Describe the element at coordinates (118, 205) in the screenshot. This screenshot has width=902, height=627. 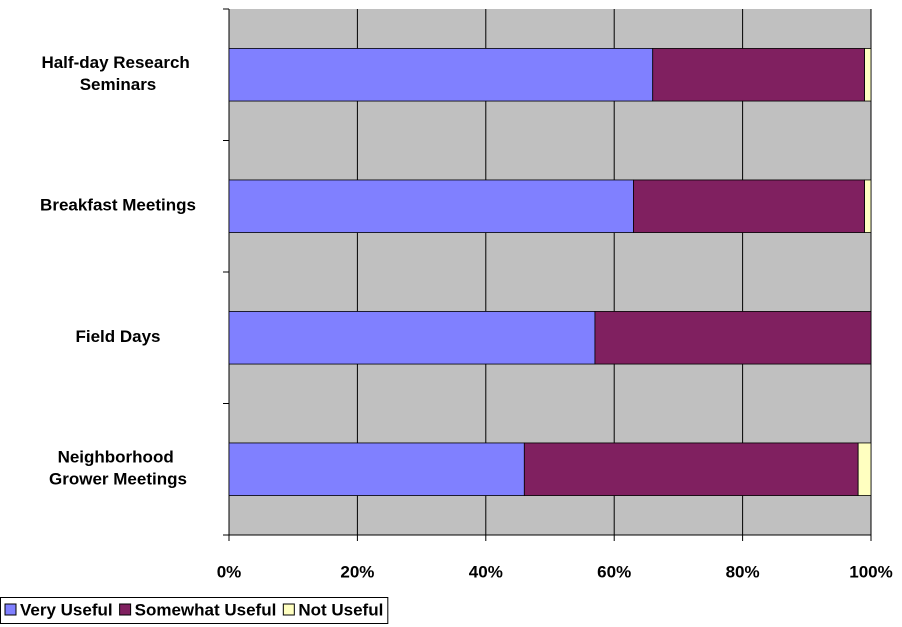
I see `y-tick-label: Breakfast Meetings` at that location.